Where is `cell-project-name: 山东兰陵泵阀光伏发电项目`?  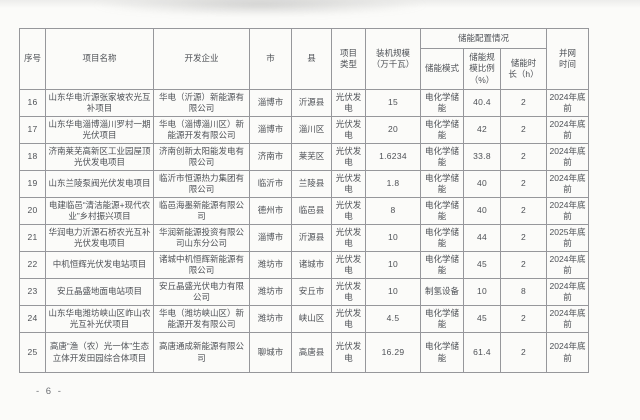
cell-project-name: 山东兰陵泵阀光伏发电项目 is located at coordinates (99, 184).